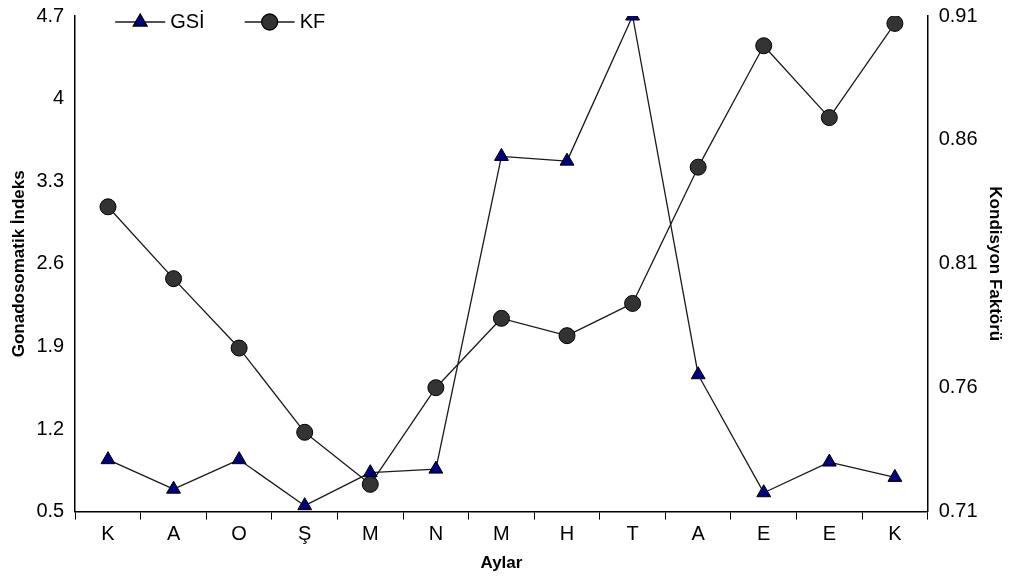 Image resolution: width=1014 pixels, height=583 pixels. What do you see at coordinates (50, 510) in the screenshot?
I see `y-tick-label: 0.5` at bounding box center [50, 510].